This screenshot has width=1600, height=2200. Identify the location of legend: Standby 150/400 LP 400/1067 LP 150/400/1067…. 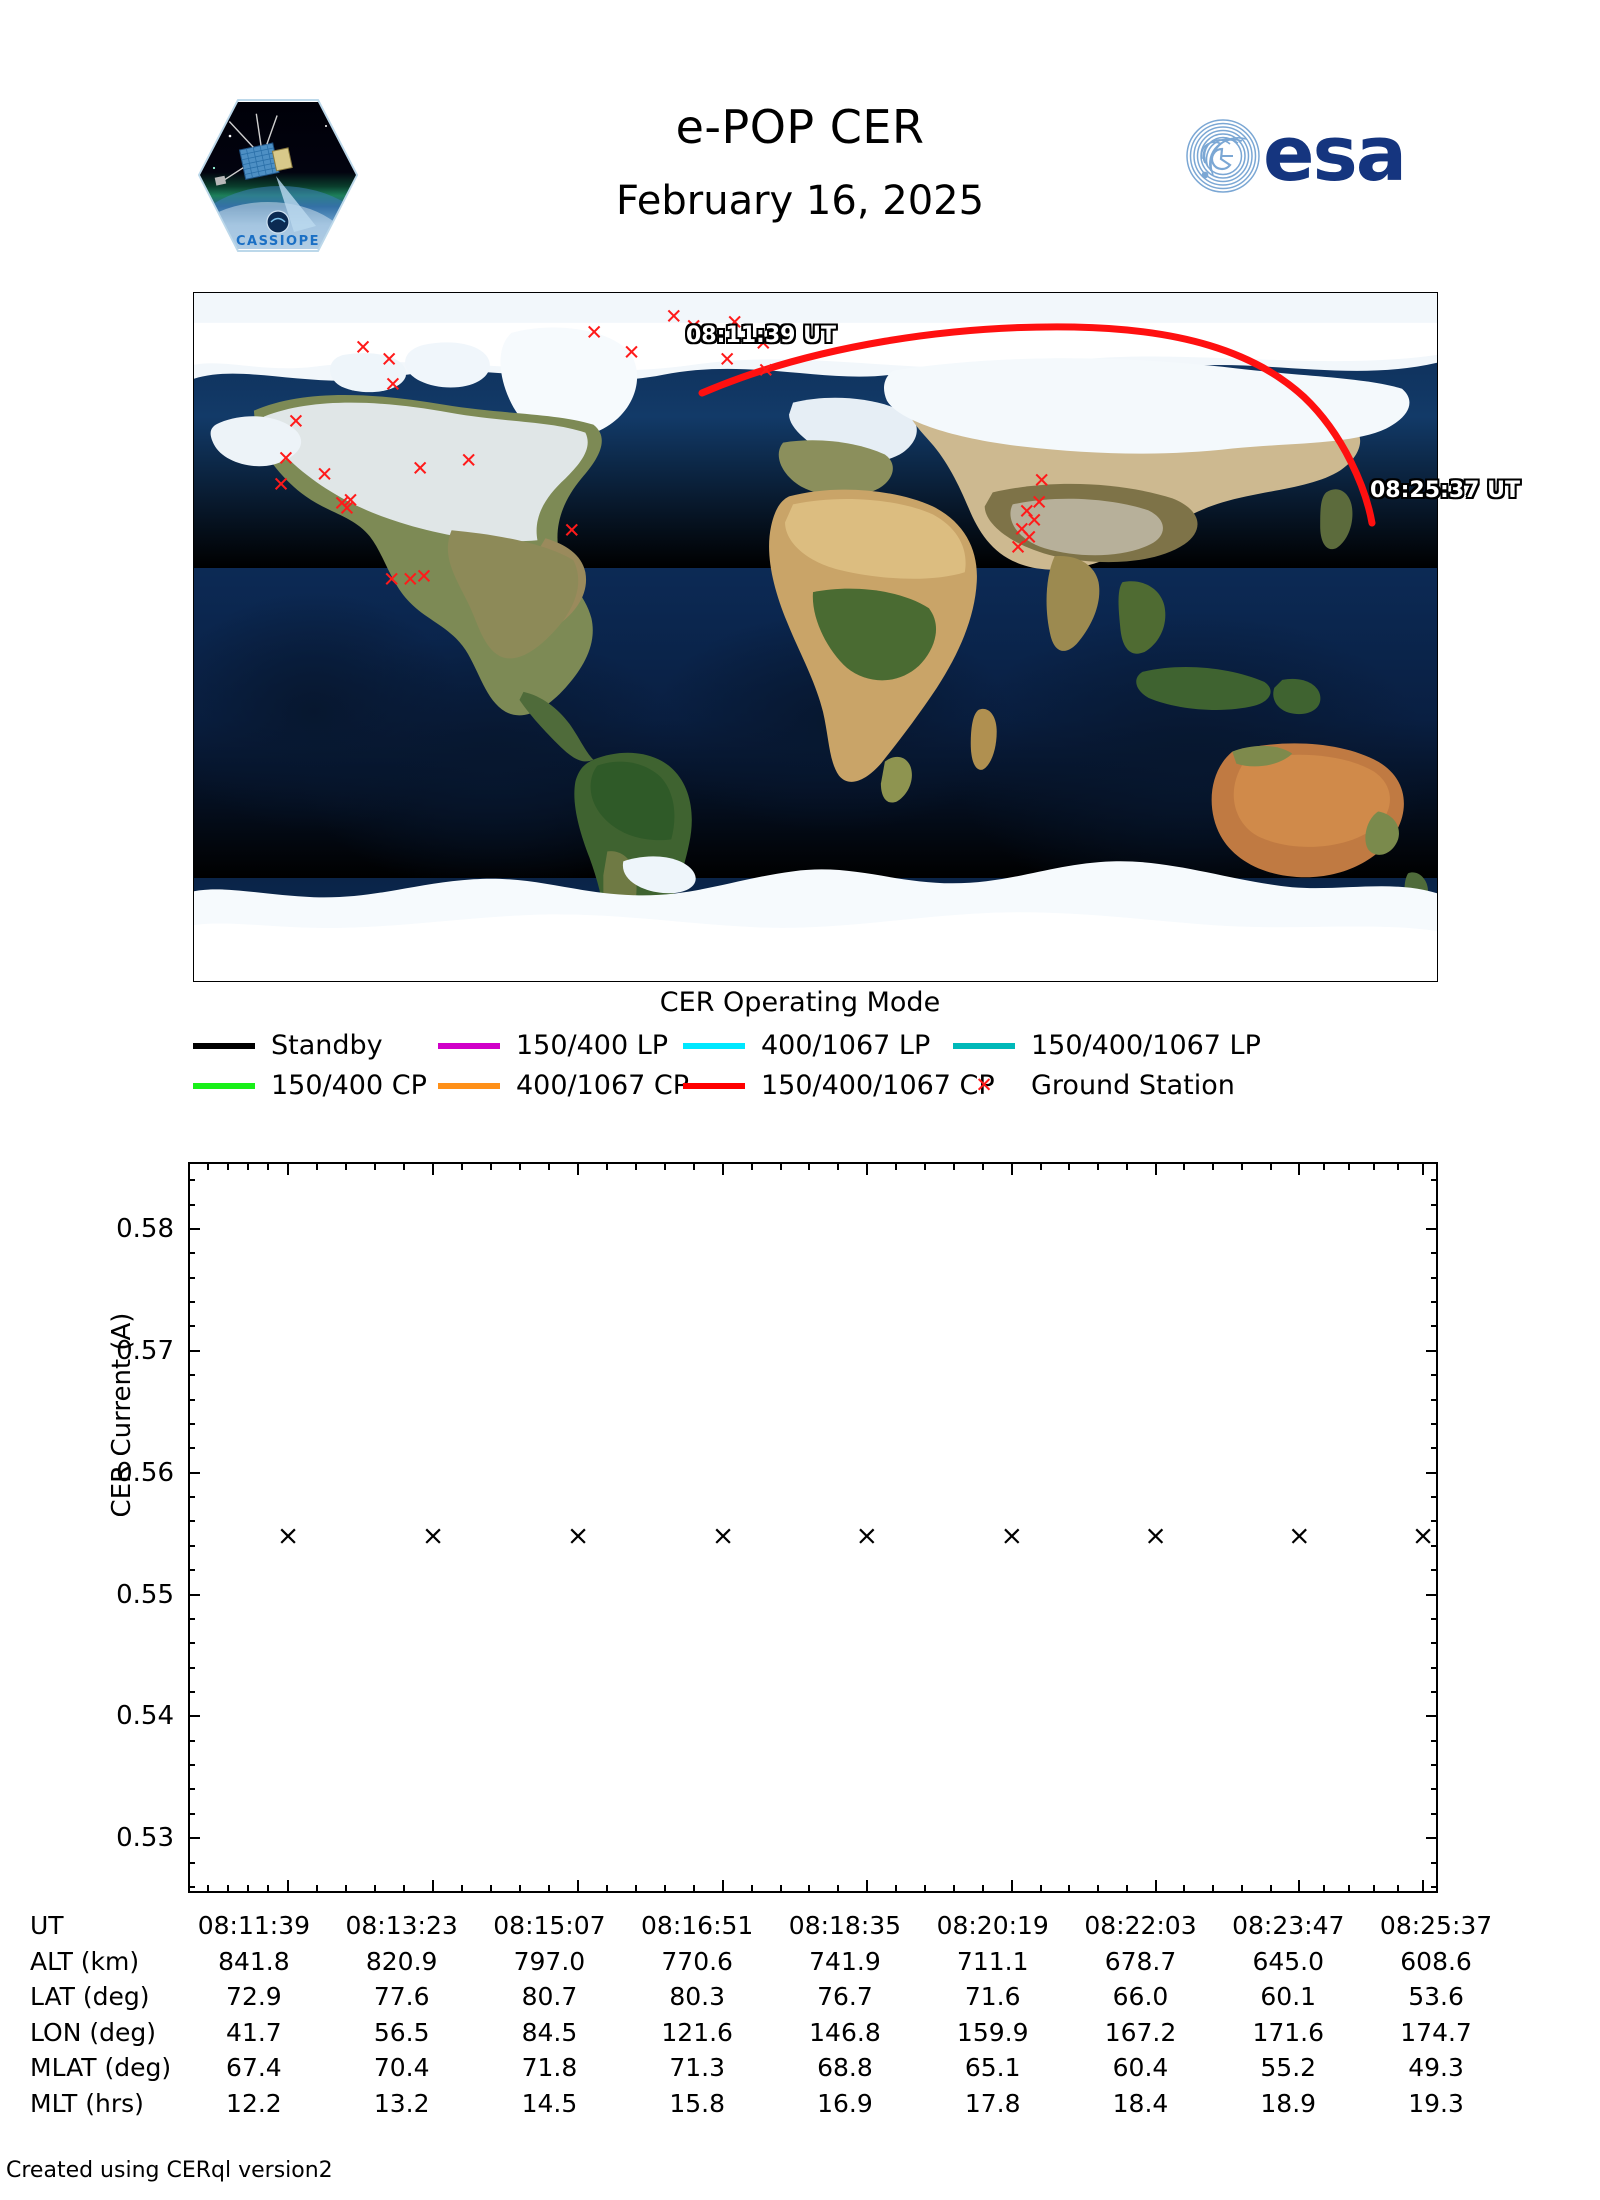
(815, 1070).